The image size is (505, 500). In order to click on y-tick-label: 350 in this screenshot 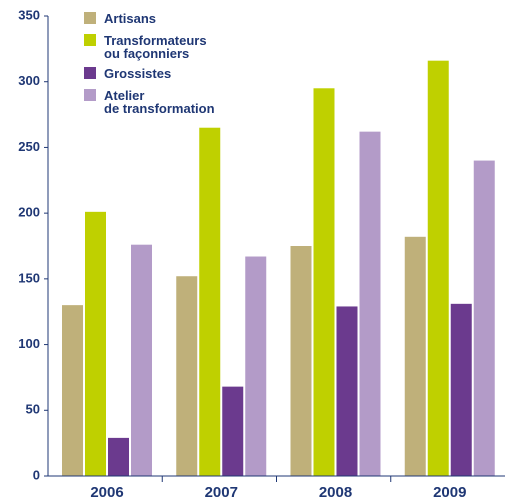, I will do `click(29, 14)`.